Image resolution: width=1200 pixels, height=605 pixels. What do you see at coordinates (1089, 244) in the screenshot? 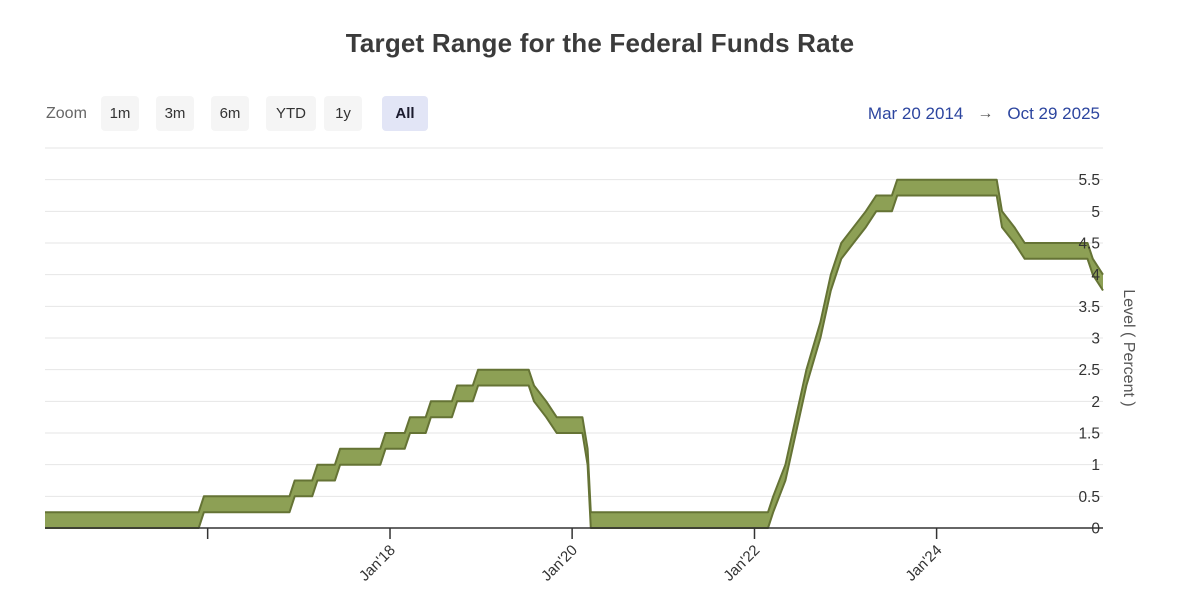
I see `y-axis-label: 4.5` at bounding box center [1089, 244].